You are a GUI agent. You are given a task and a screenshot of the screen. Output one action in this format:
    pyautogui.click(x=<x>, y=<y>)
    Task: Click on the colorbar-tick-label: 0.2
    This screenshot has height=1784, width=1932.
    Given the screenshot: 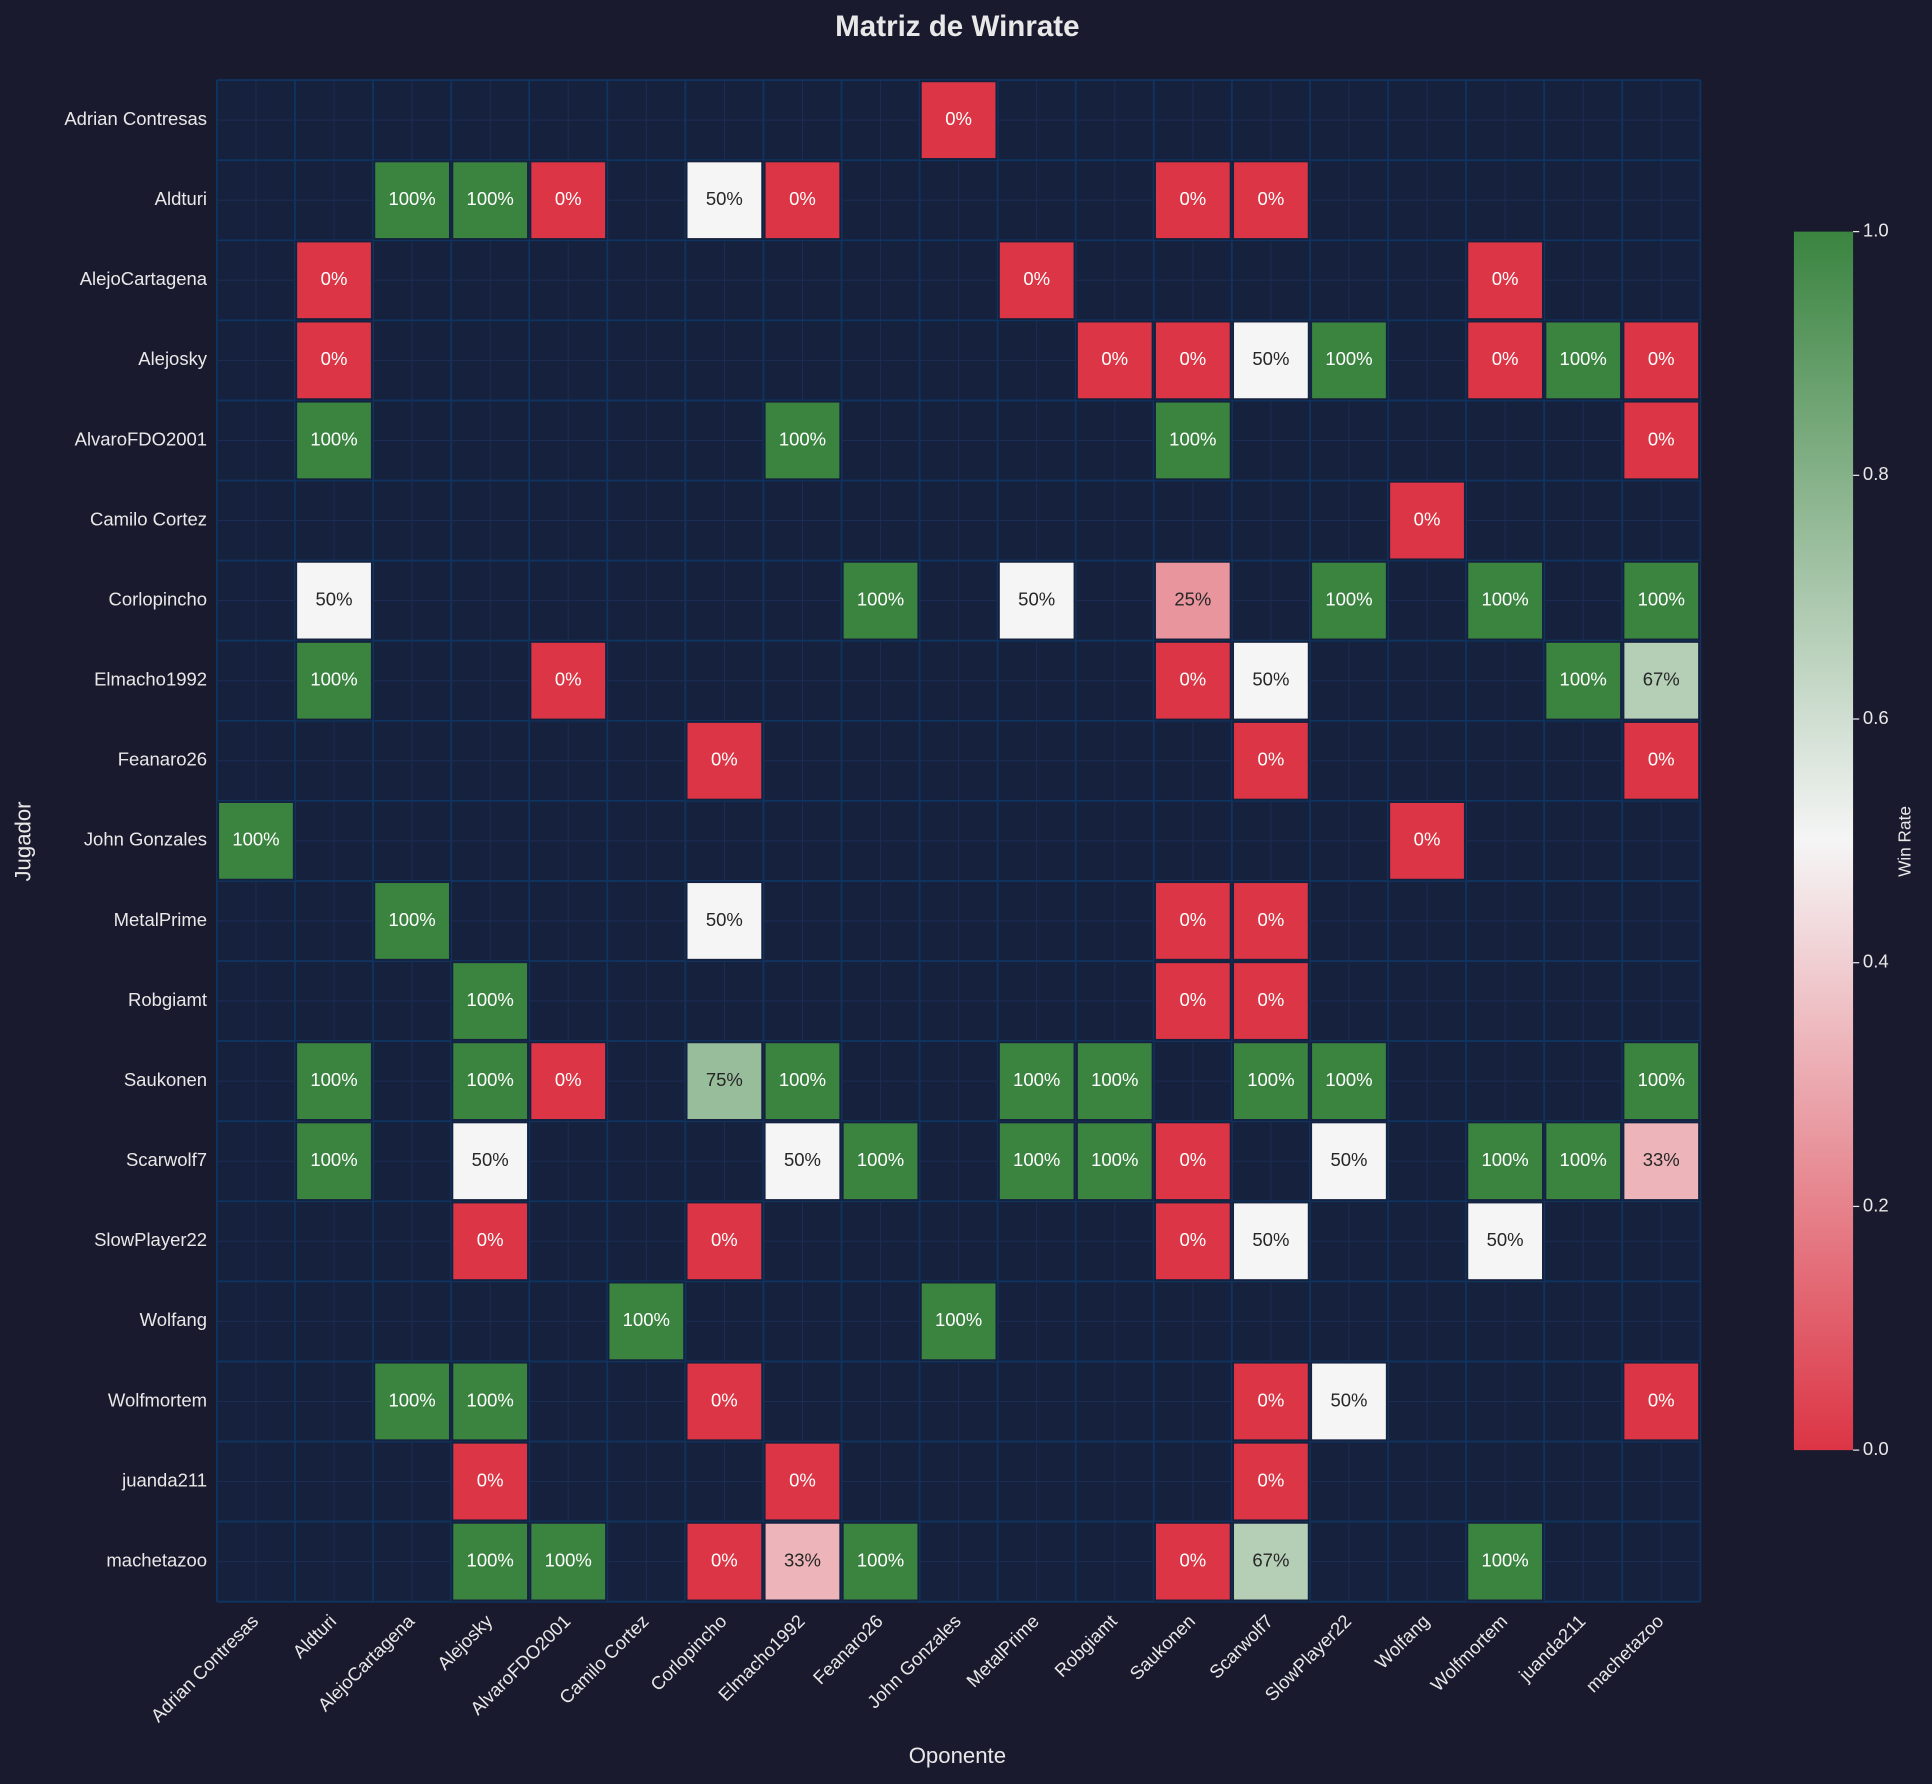 What is the action you would take?
    pyautogui.click(x=1876, y=1204)
    